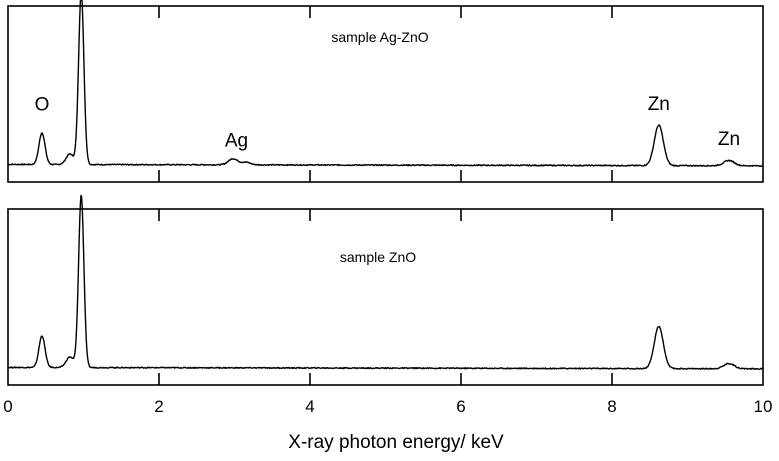 Image resolution: width=779 pixels, height=461 pixels. I want to click on peak-label: O, so click(42, 105).